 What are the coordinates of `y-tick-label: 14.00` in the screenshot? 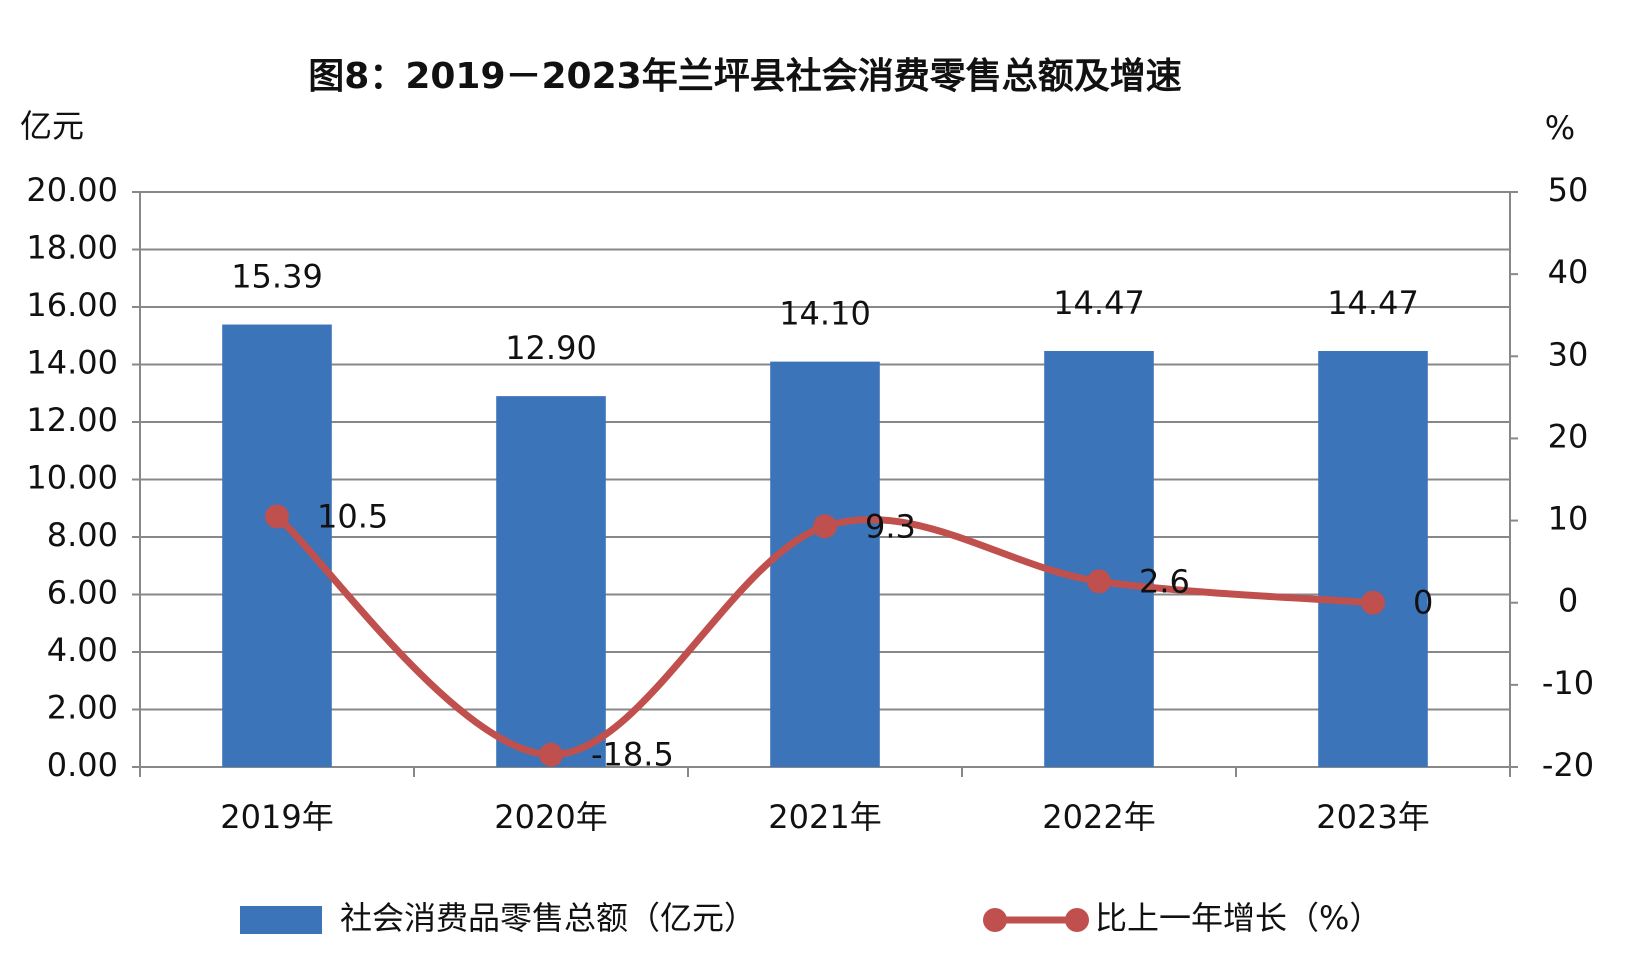 It's located at (72, 363).